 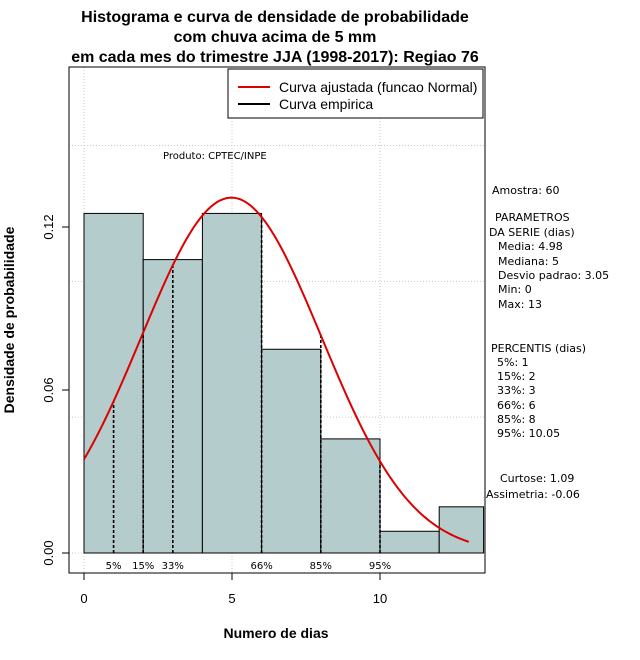 What do you see at coordinates (532, 232) in the screenshot?
I see `stat-params-header-2: DA SERIE (dias)` at bounding box center [532, 232].